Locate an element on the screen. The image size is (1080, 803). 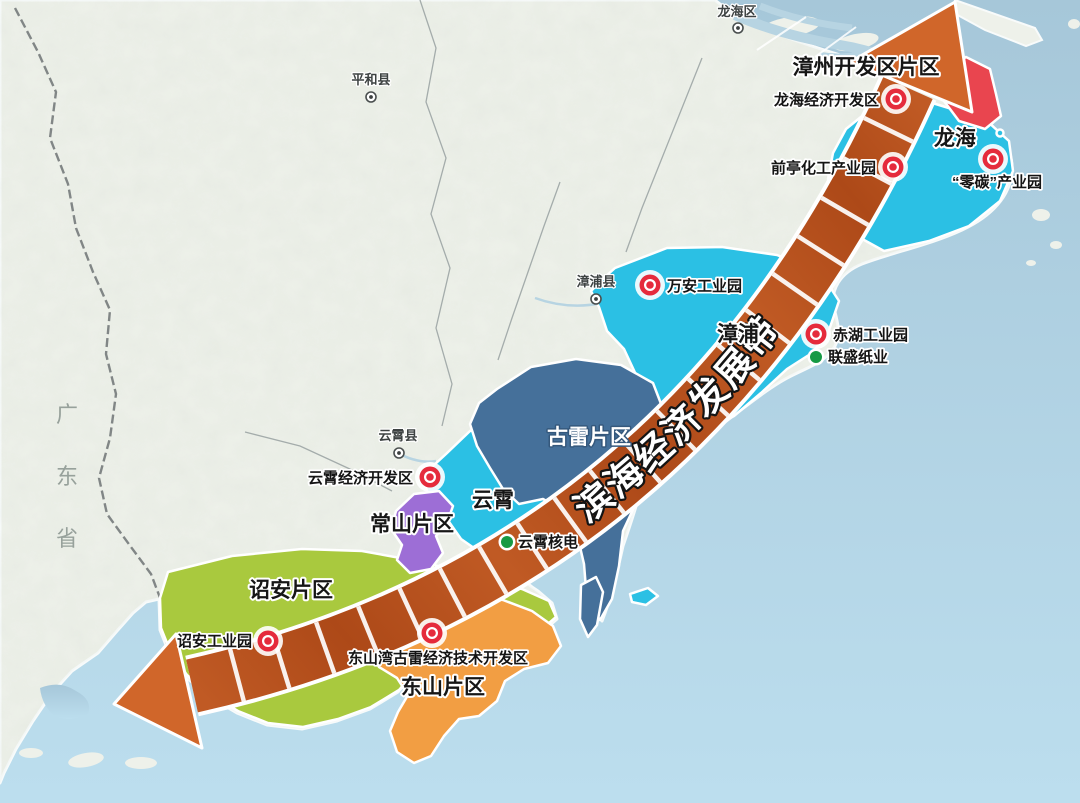
marker-label: 云霄核电 is located at coordinates (548, 542).